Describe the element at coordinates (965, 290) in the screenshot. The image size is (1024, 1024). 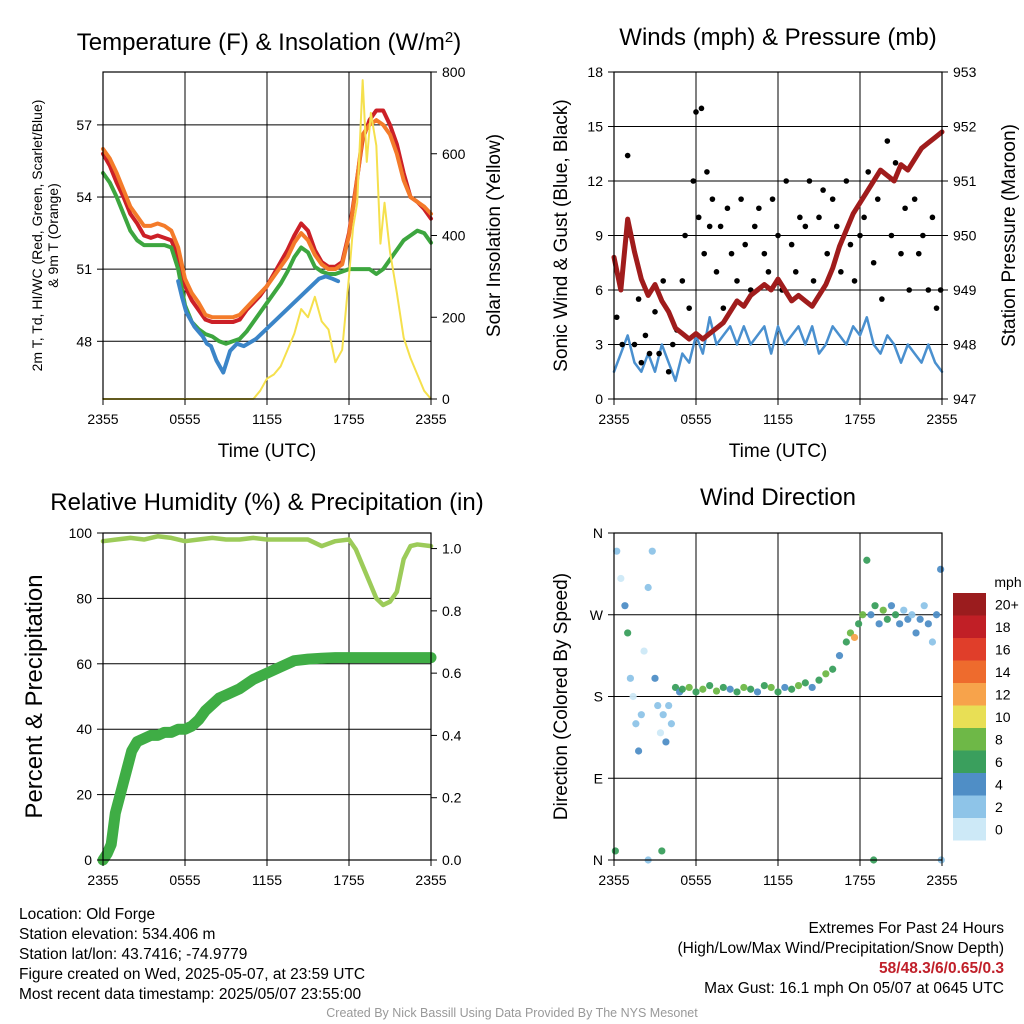
I see `y-right-tick-label: 949` at that location.